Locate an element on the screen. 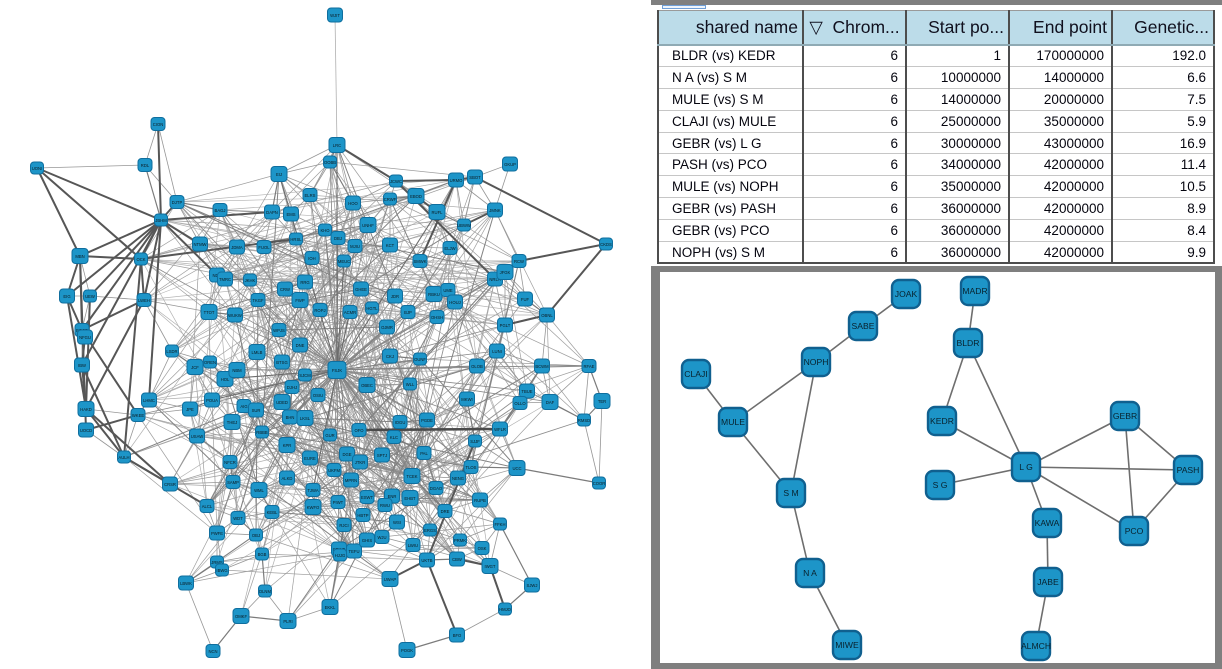 The width and height of the screenshot is (1222, 669). svg-text: BCWM is located at coordinates (542, 366).